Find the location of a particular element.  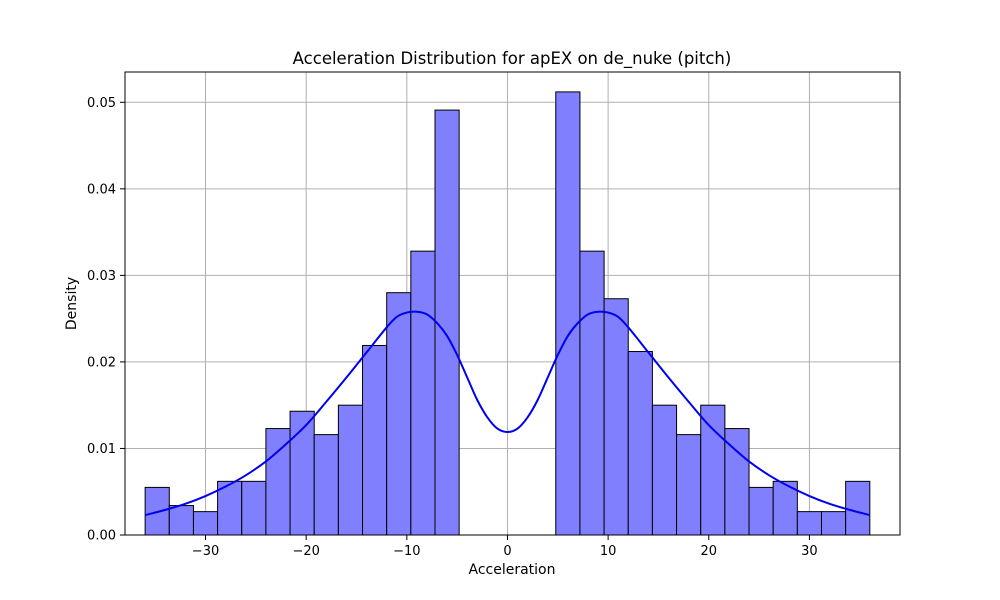

y-tick-label: 0.00 is located at coordinates (101, 536).